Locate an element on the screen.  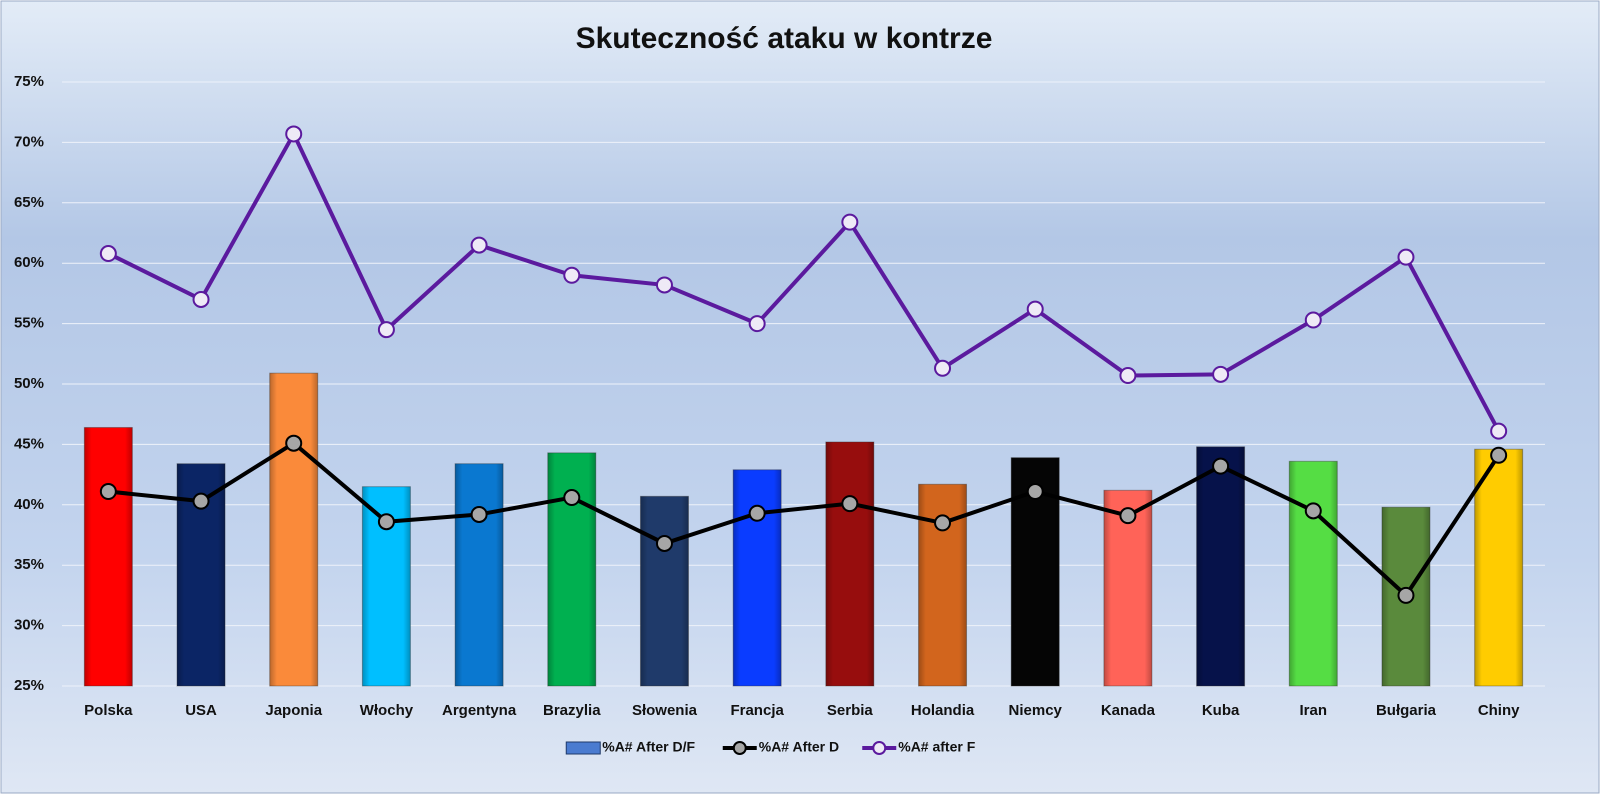
y-tick-label: 25% is located at coordinates (29, 685).